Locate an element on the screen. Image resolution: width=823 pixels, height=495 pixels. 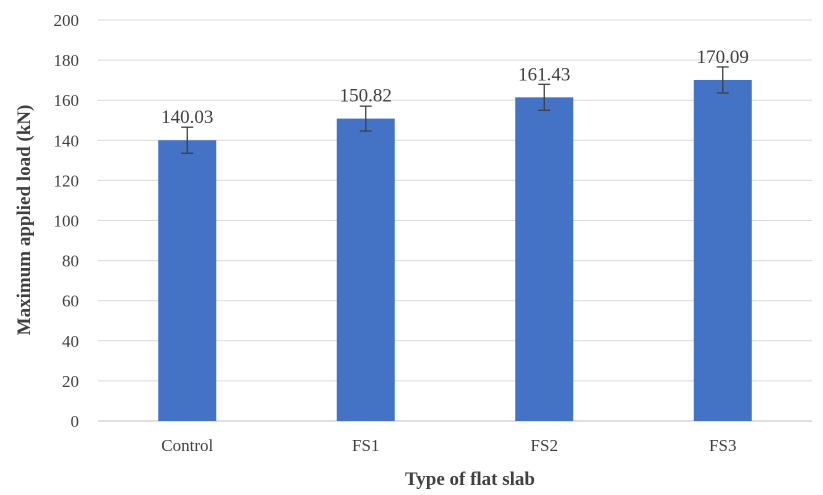
x-tick-label: FS1 is located at coordinates (365, 445).